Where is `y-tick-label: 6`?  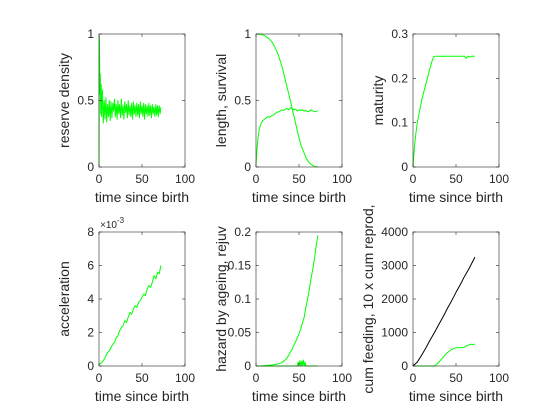
y-tick-label: 6 is located at coordinates (90, 266).